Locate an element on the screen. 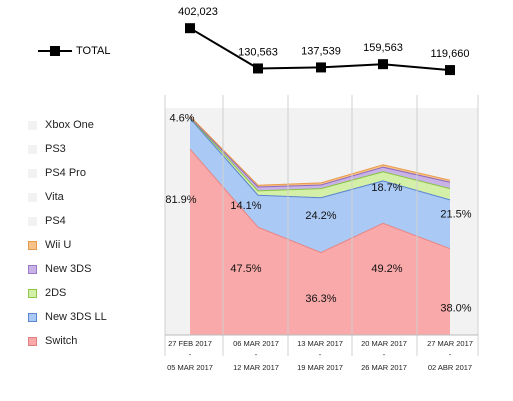 The width and height of the screenshot is (513, 401). legend-label: 2DS is located at coordinates (56, 293).